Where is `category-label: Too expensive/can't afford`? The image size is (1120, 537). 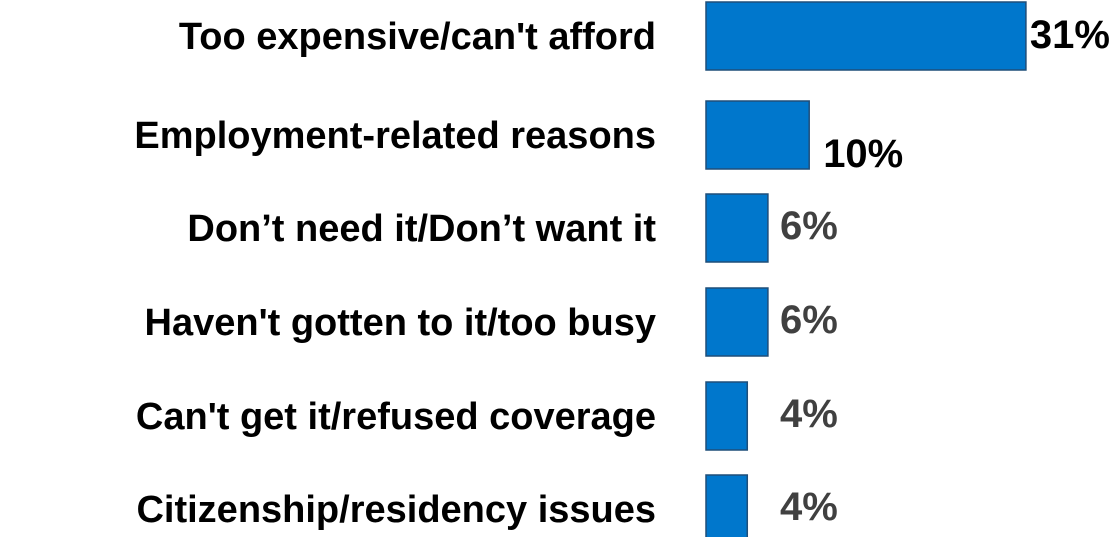
category-label: Too expensive/can't afford is located at coordinates (417, 37).